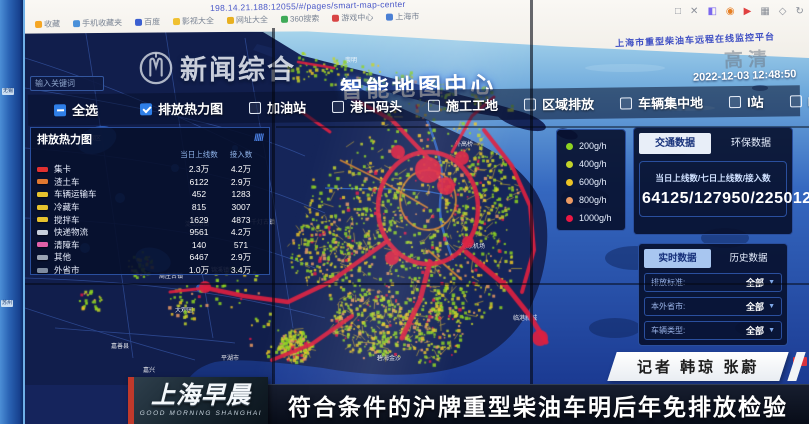 Image resolution: width=809 pixels, height=424 pixels. I want to click on vehicle-type-select: 车辆类型: 全部 ▼, so click(713, 330).